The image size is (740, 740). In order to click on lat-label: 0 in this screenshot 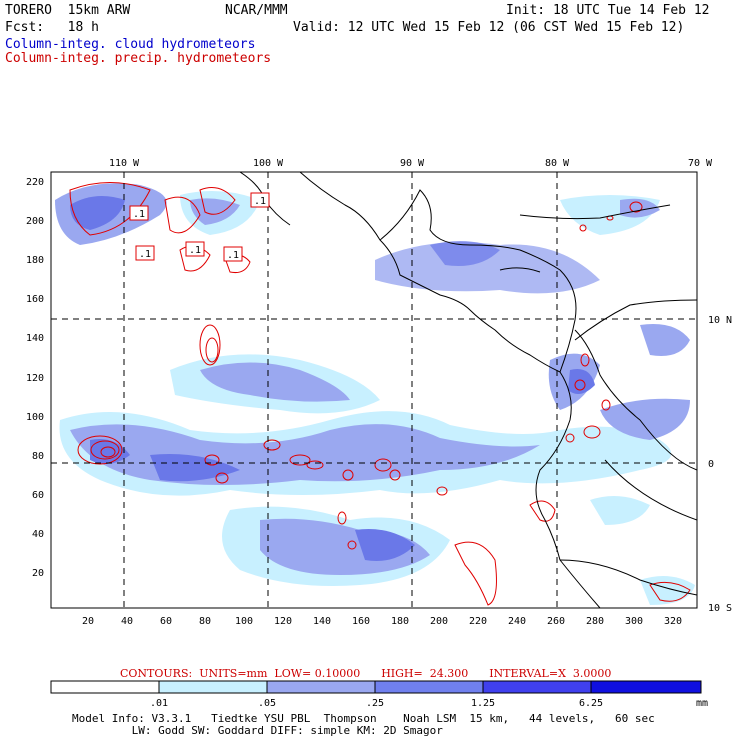, I will do `click(711, 464)`.